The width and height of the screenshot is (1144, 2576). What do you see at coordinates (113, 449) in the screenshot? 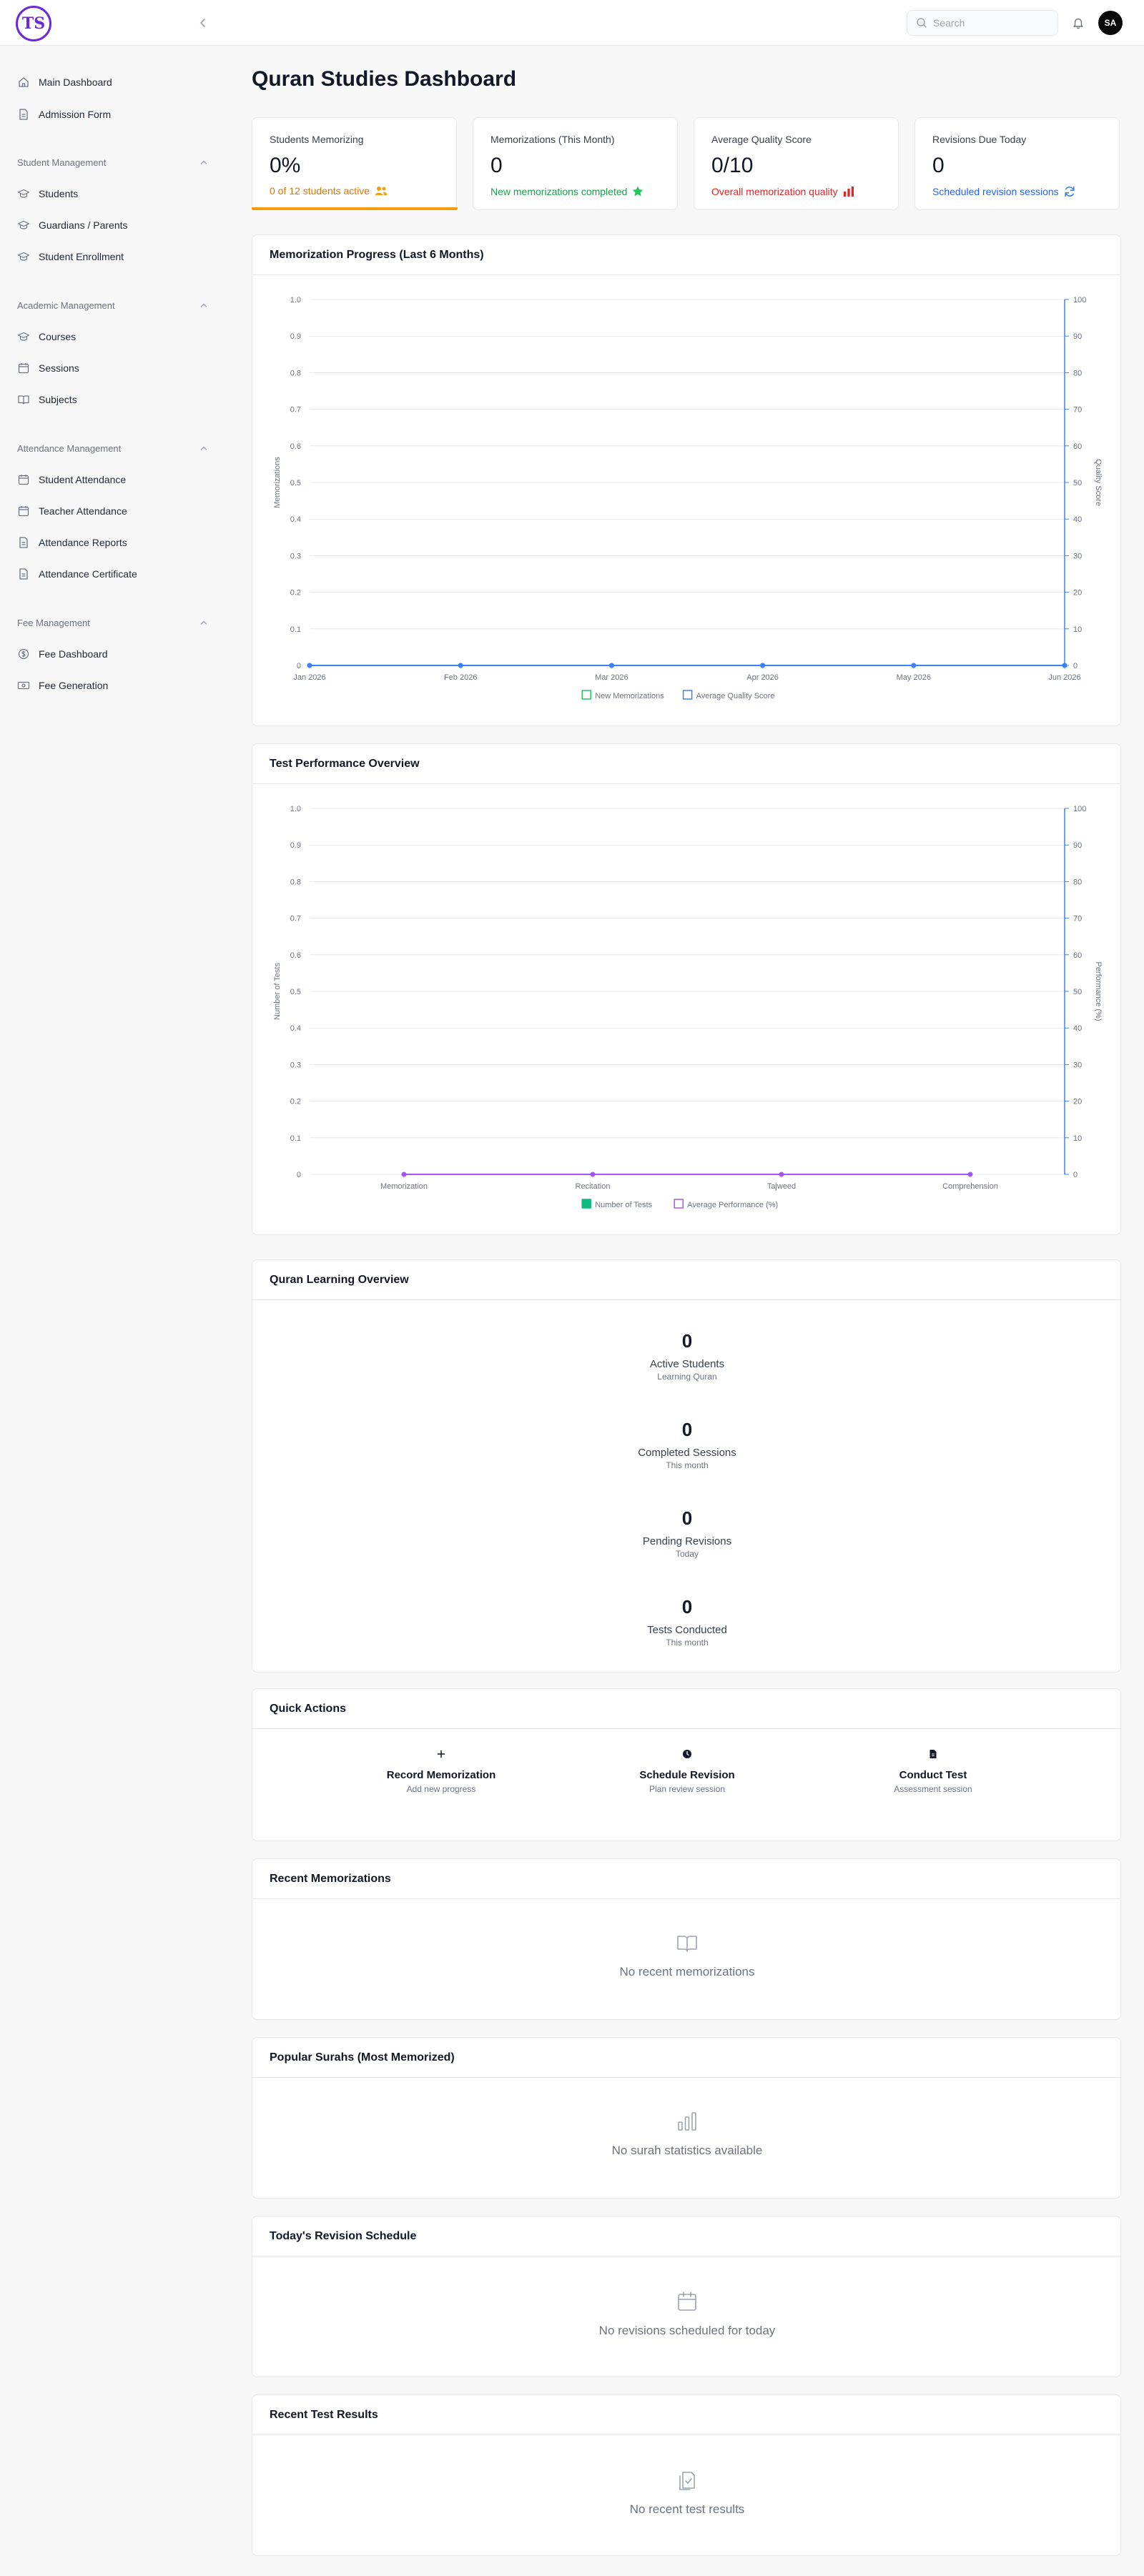
I see `section-attendance-management: Attendance Management` at bounding box center [113, 449].